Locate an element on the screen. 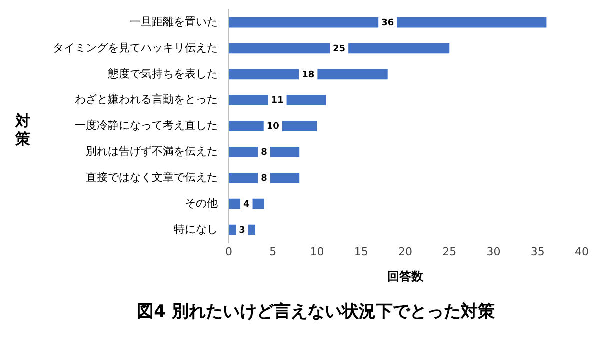 The height and width of the screenshot is (337, 600). y-tick-label: 特になし is located at coordinates (196, 229).